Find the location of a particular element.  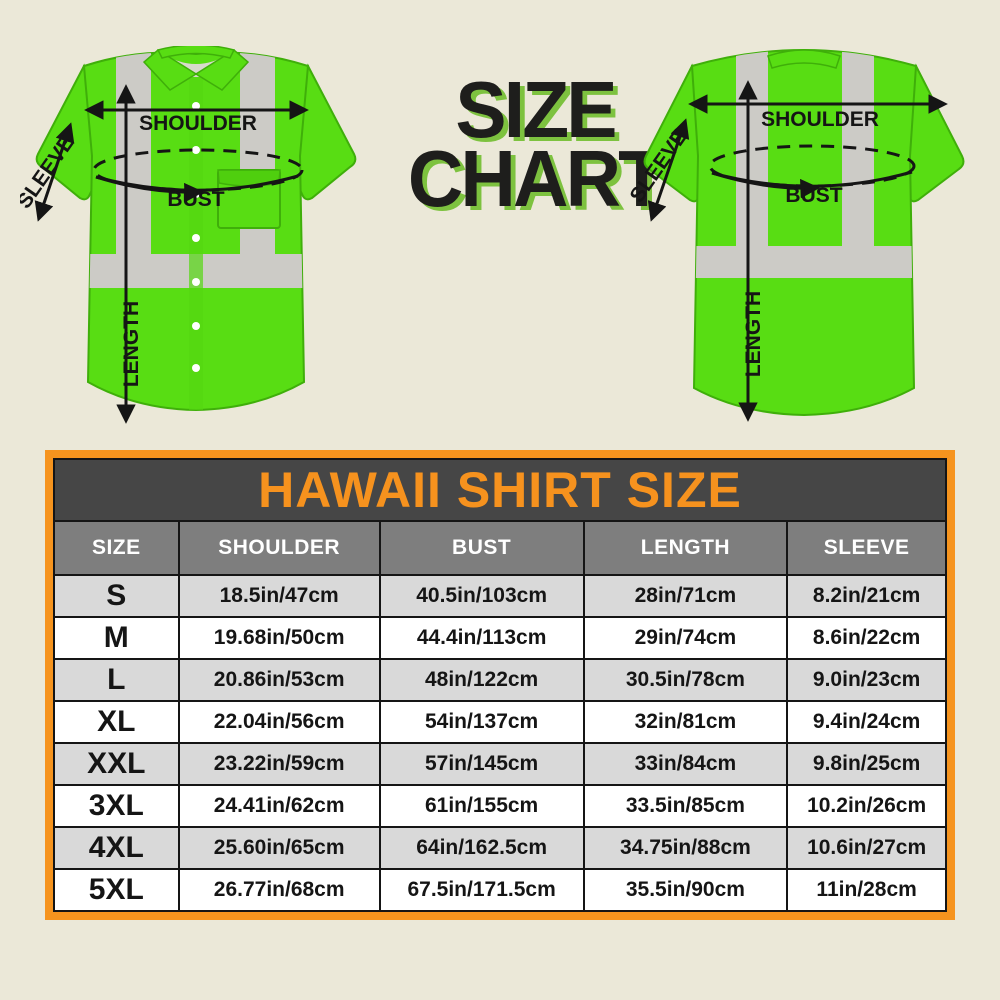

table-cell: 10.6in/27cm is located at coordinates (866, 848).